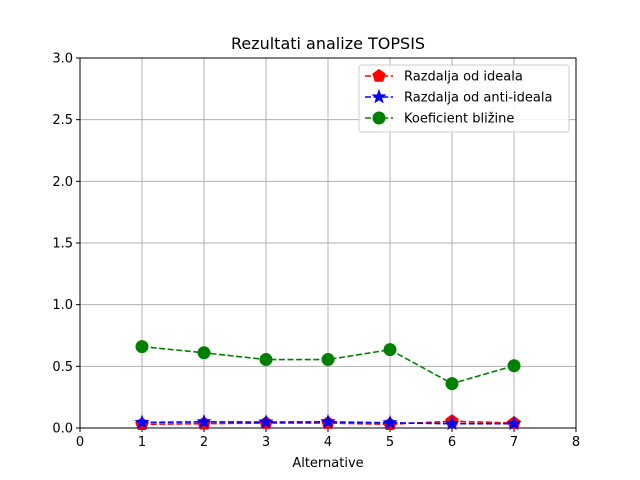 This screenshot has height=480, width=640. I want to click on x-tick-label: 8, so click(576, 442).